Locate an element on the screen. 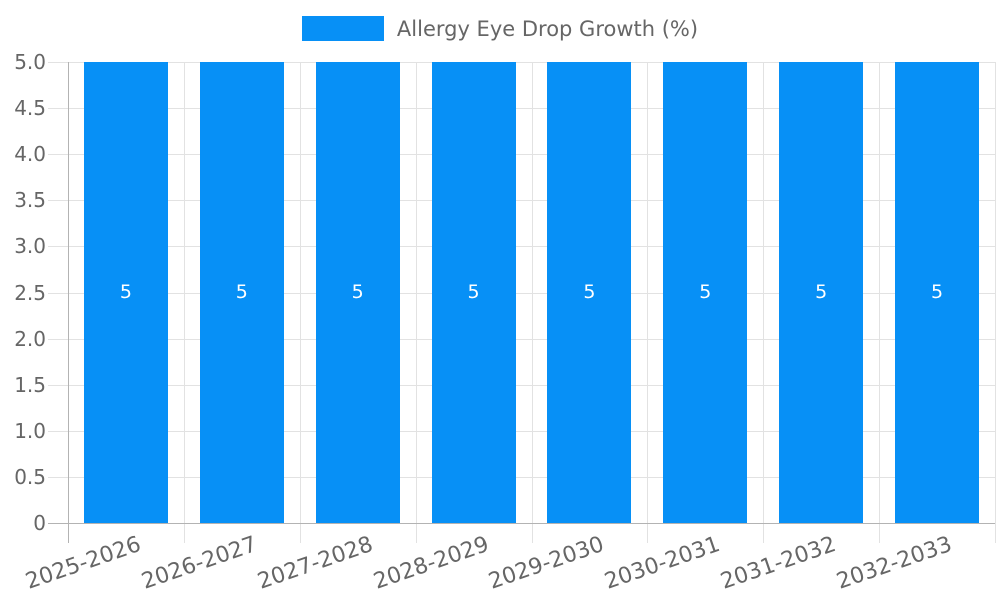 This screenshot has width=1000, height=600. legend-swatch is located at coordinates (342, 28).